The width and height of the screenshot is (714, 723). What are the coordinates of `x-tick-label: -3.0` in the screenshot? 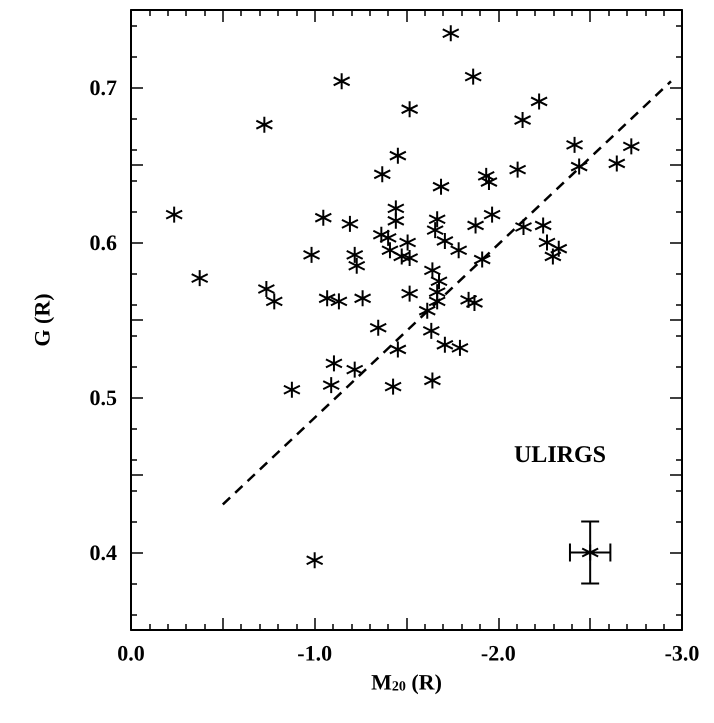 It's located at (682, 653).